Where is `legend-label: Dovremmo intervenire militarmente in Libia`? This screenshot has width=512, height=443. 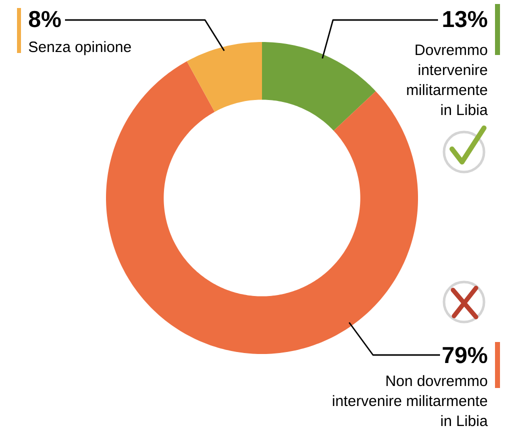
legend-label: Dovremmo intervenire militarmente in Libia is located at coordinates (447, 80).